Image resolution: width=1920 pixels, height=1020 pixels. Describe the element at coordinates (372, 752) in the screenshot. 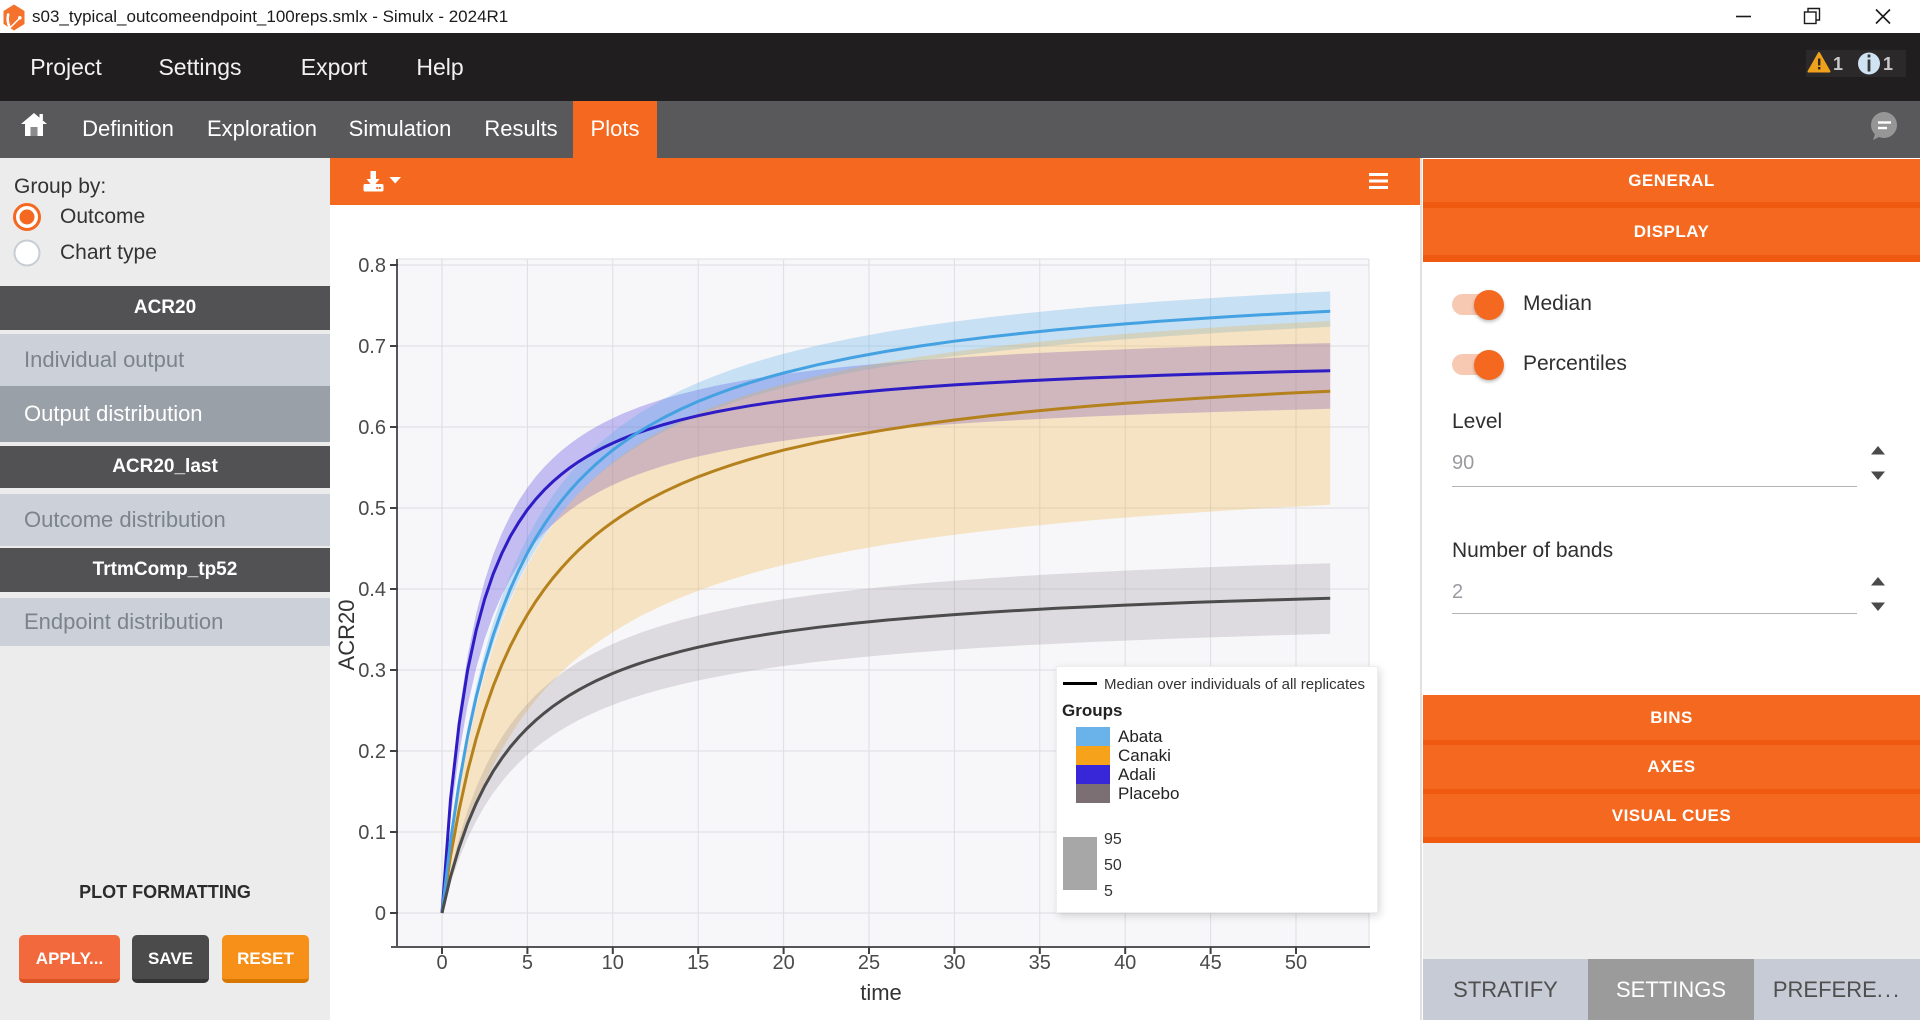

I see `svg-text: 0.2` at that location.